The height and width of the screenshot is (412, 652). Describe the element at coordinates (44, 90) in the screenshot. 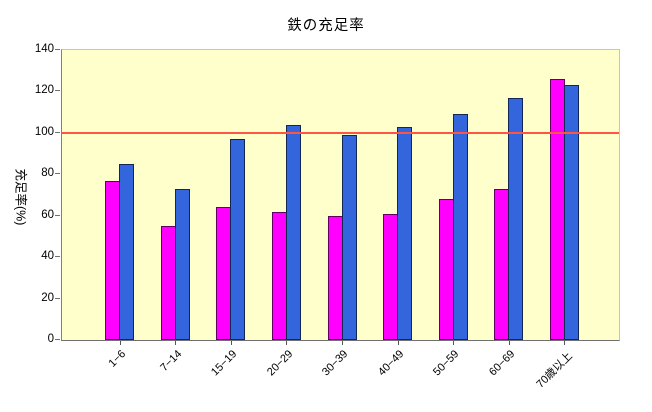

I see `y-tick-label: 120` at that location.